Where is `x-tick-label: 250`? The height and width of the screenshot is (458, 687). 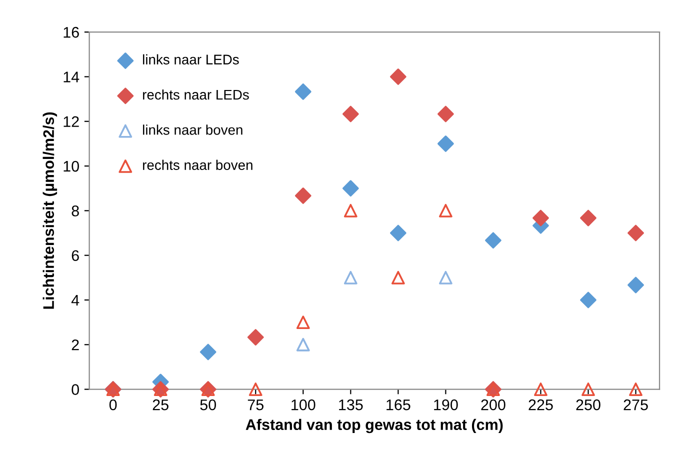
x-tick-label: 250 is located at coordinates (588, 404).